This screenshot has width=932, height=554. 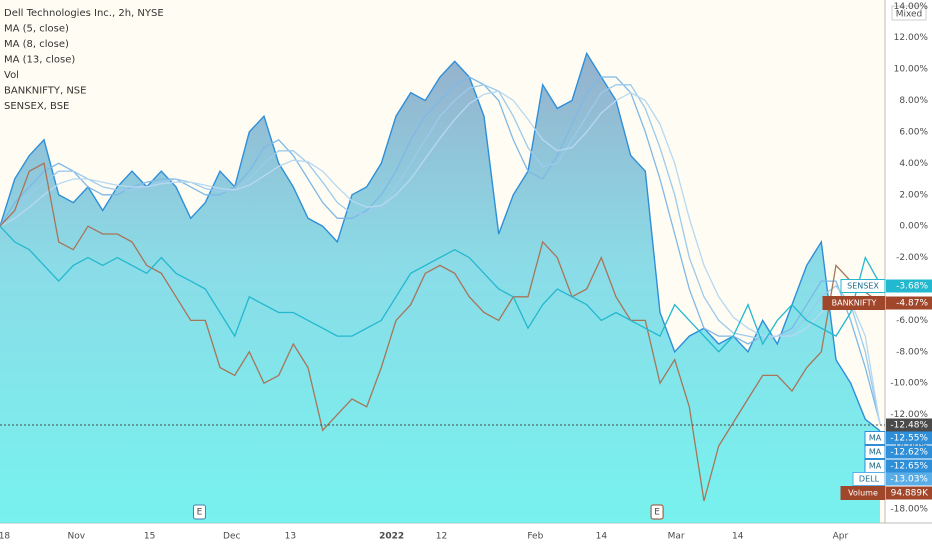 I want to click on y-tick-label: -2.00%, so click(x=912, y=258).